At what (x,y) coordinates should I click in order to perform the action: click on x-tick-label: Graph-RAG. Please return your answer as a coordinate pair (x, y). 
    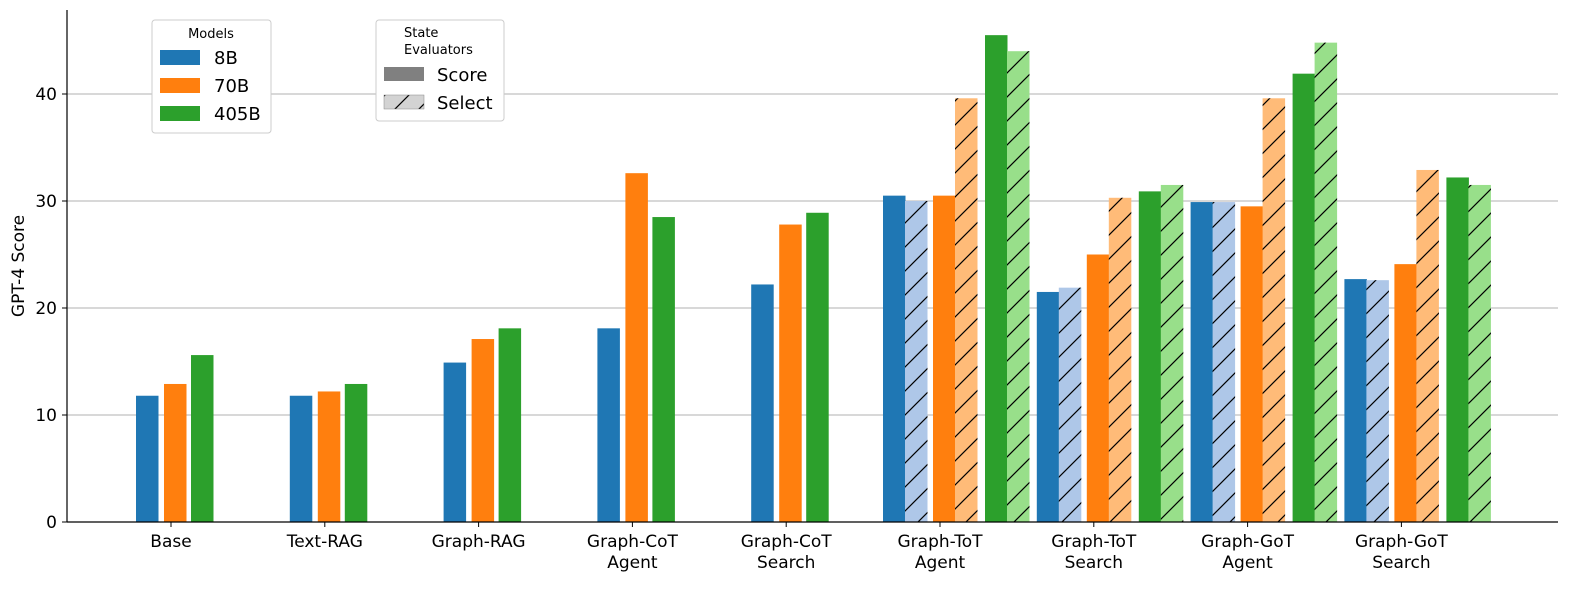
    Looking at the image, I should click on (479, 542).